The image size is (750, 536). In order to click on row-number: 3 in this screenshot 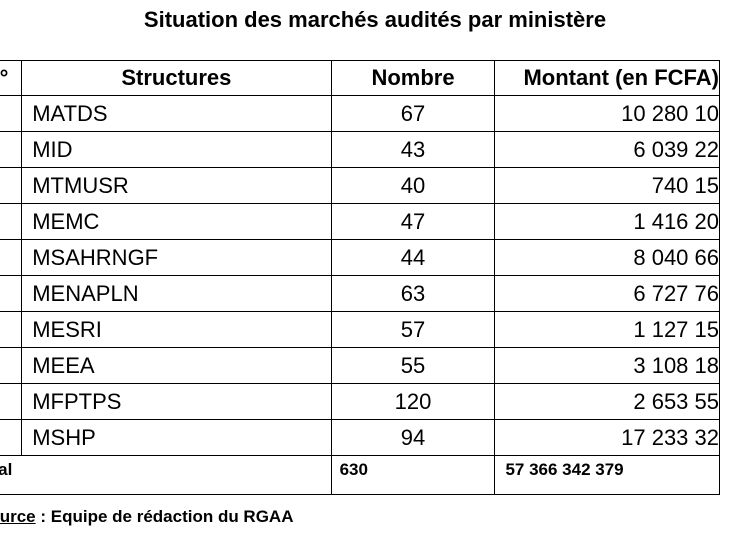, I will do `click(11, 185)`.